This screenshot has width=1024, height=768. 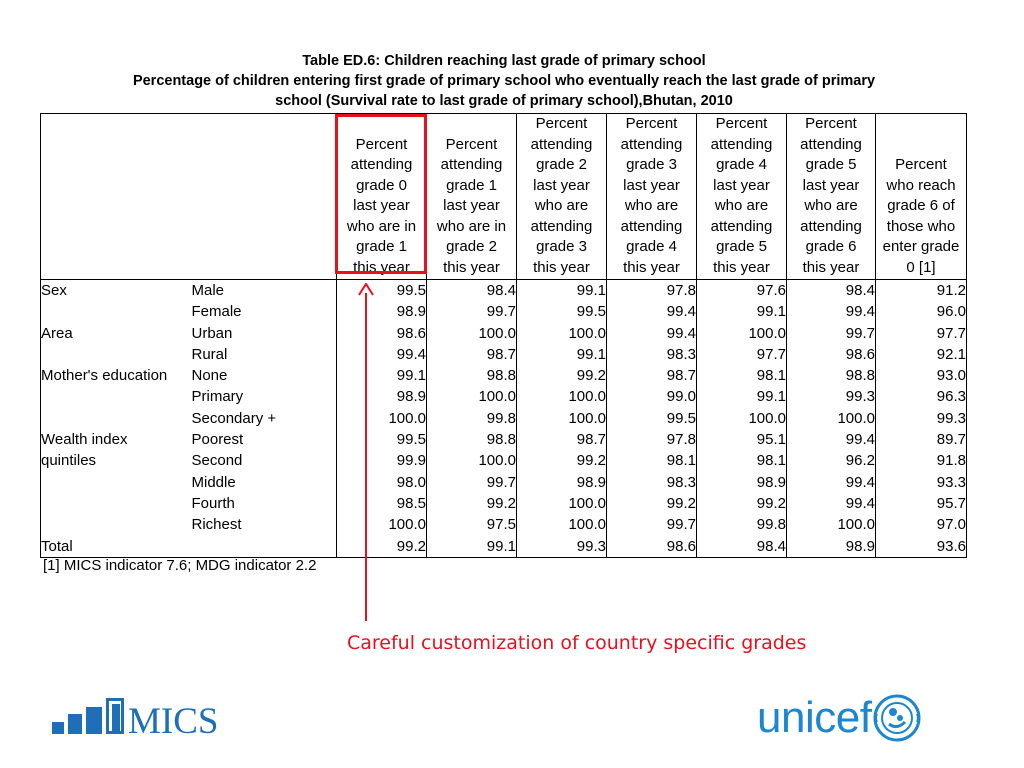 What do you see at coordinates (264, 397) in the screenshot?
I see `row-subcategory: Primary` at bounding box center [264, 397].